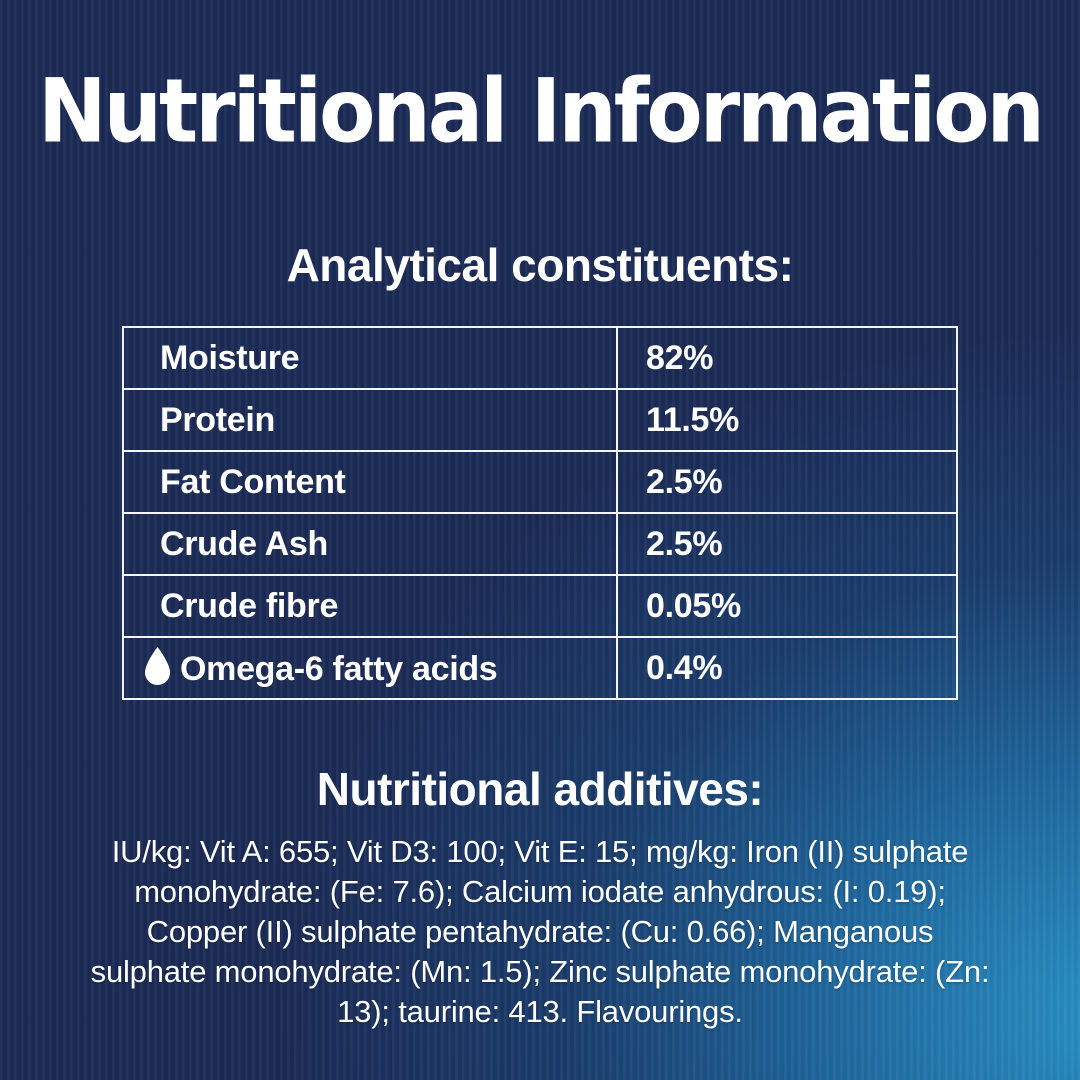 The image size is (1080, 1080). Describe the element at coordinates (541, 112) in the screenshot. I see `page-title: Nutritional Information` at that location.